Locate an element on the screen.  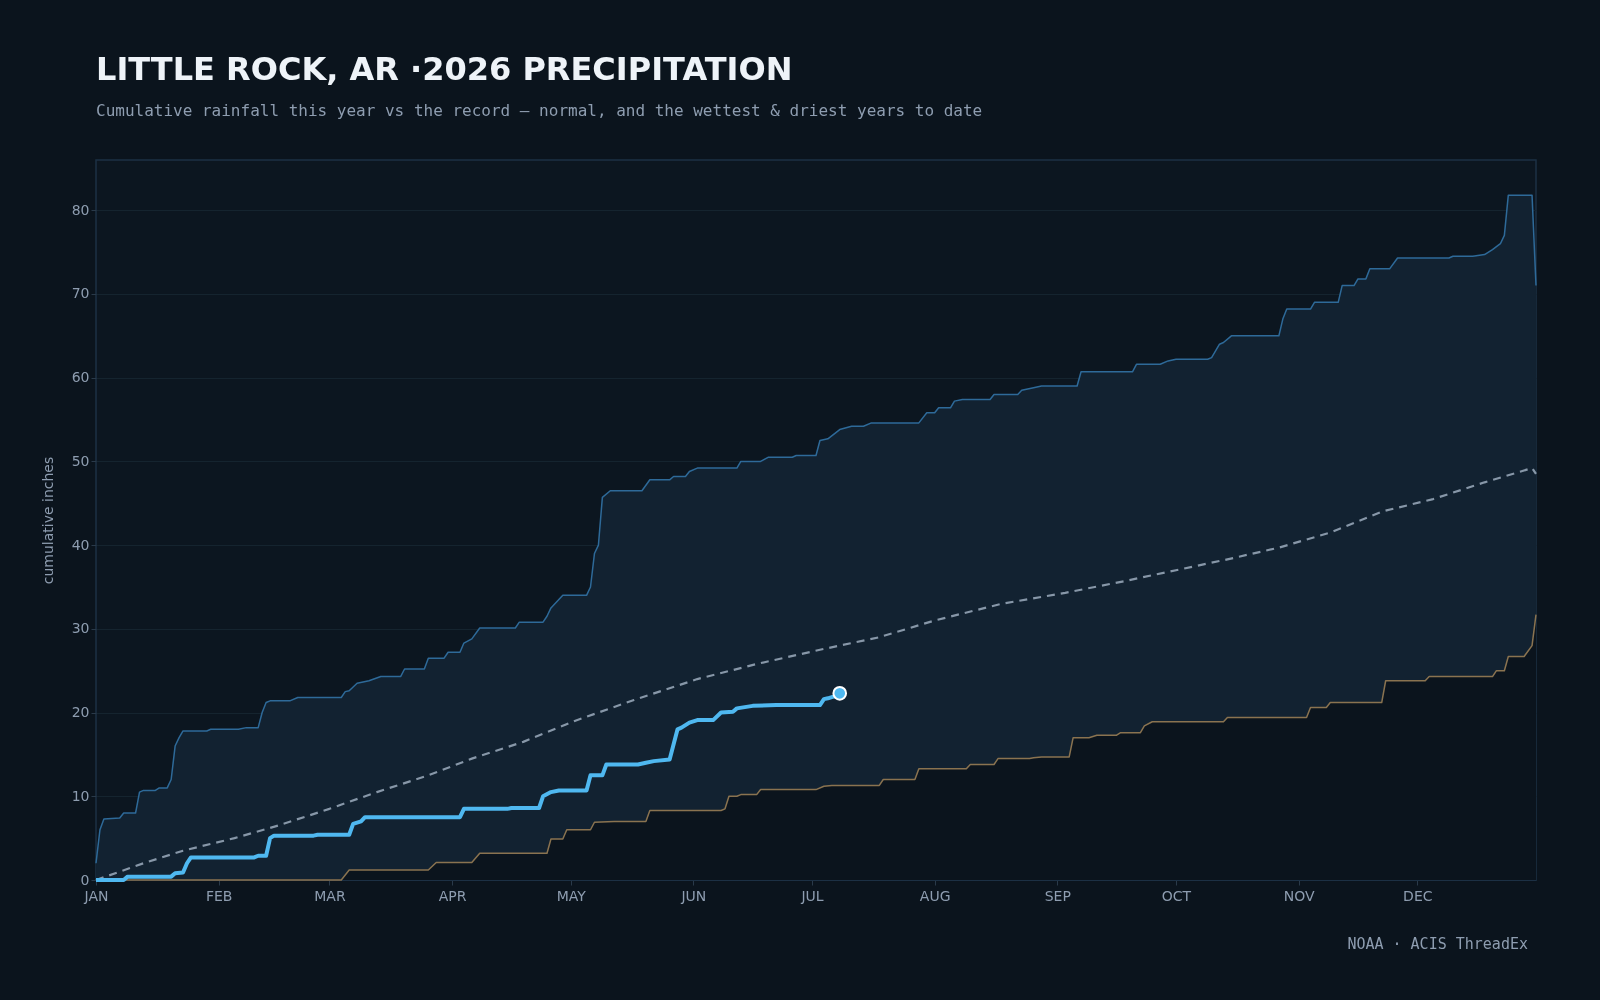
x-tick-label: APR is located at coordinates (452, 895).